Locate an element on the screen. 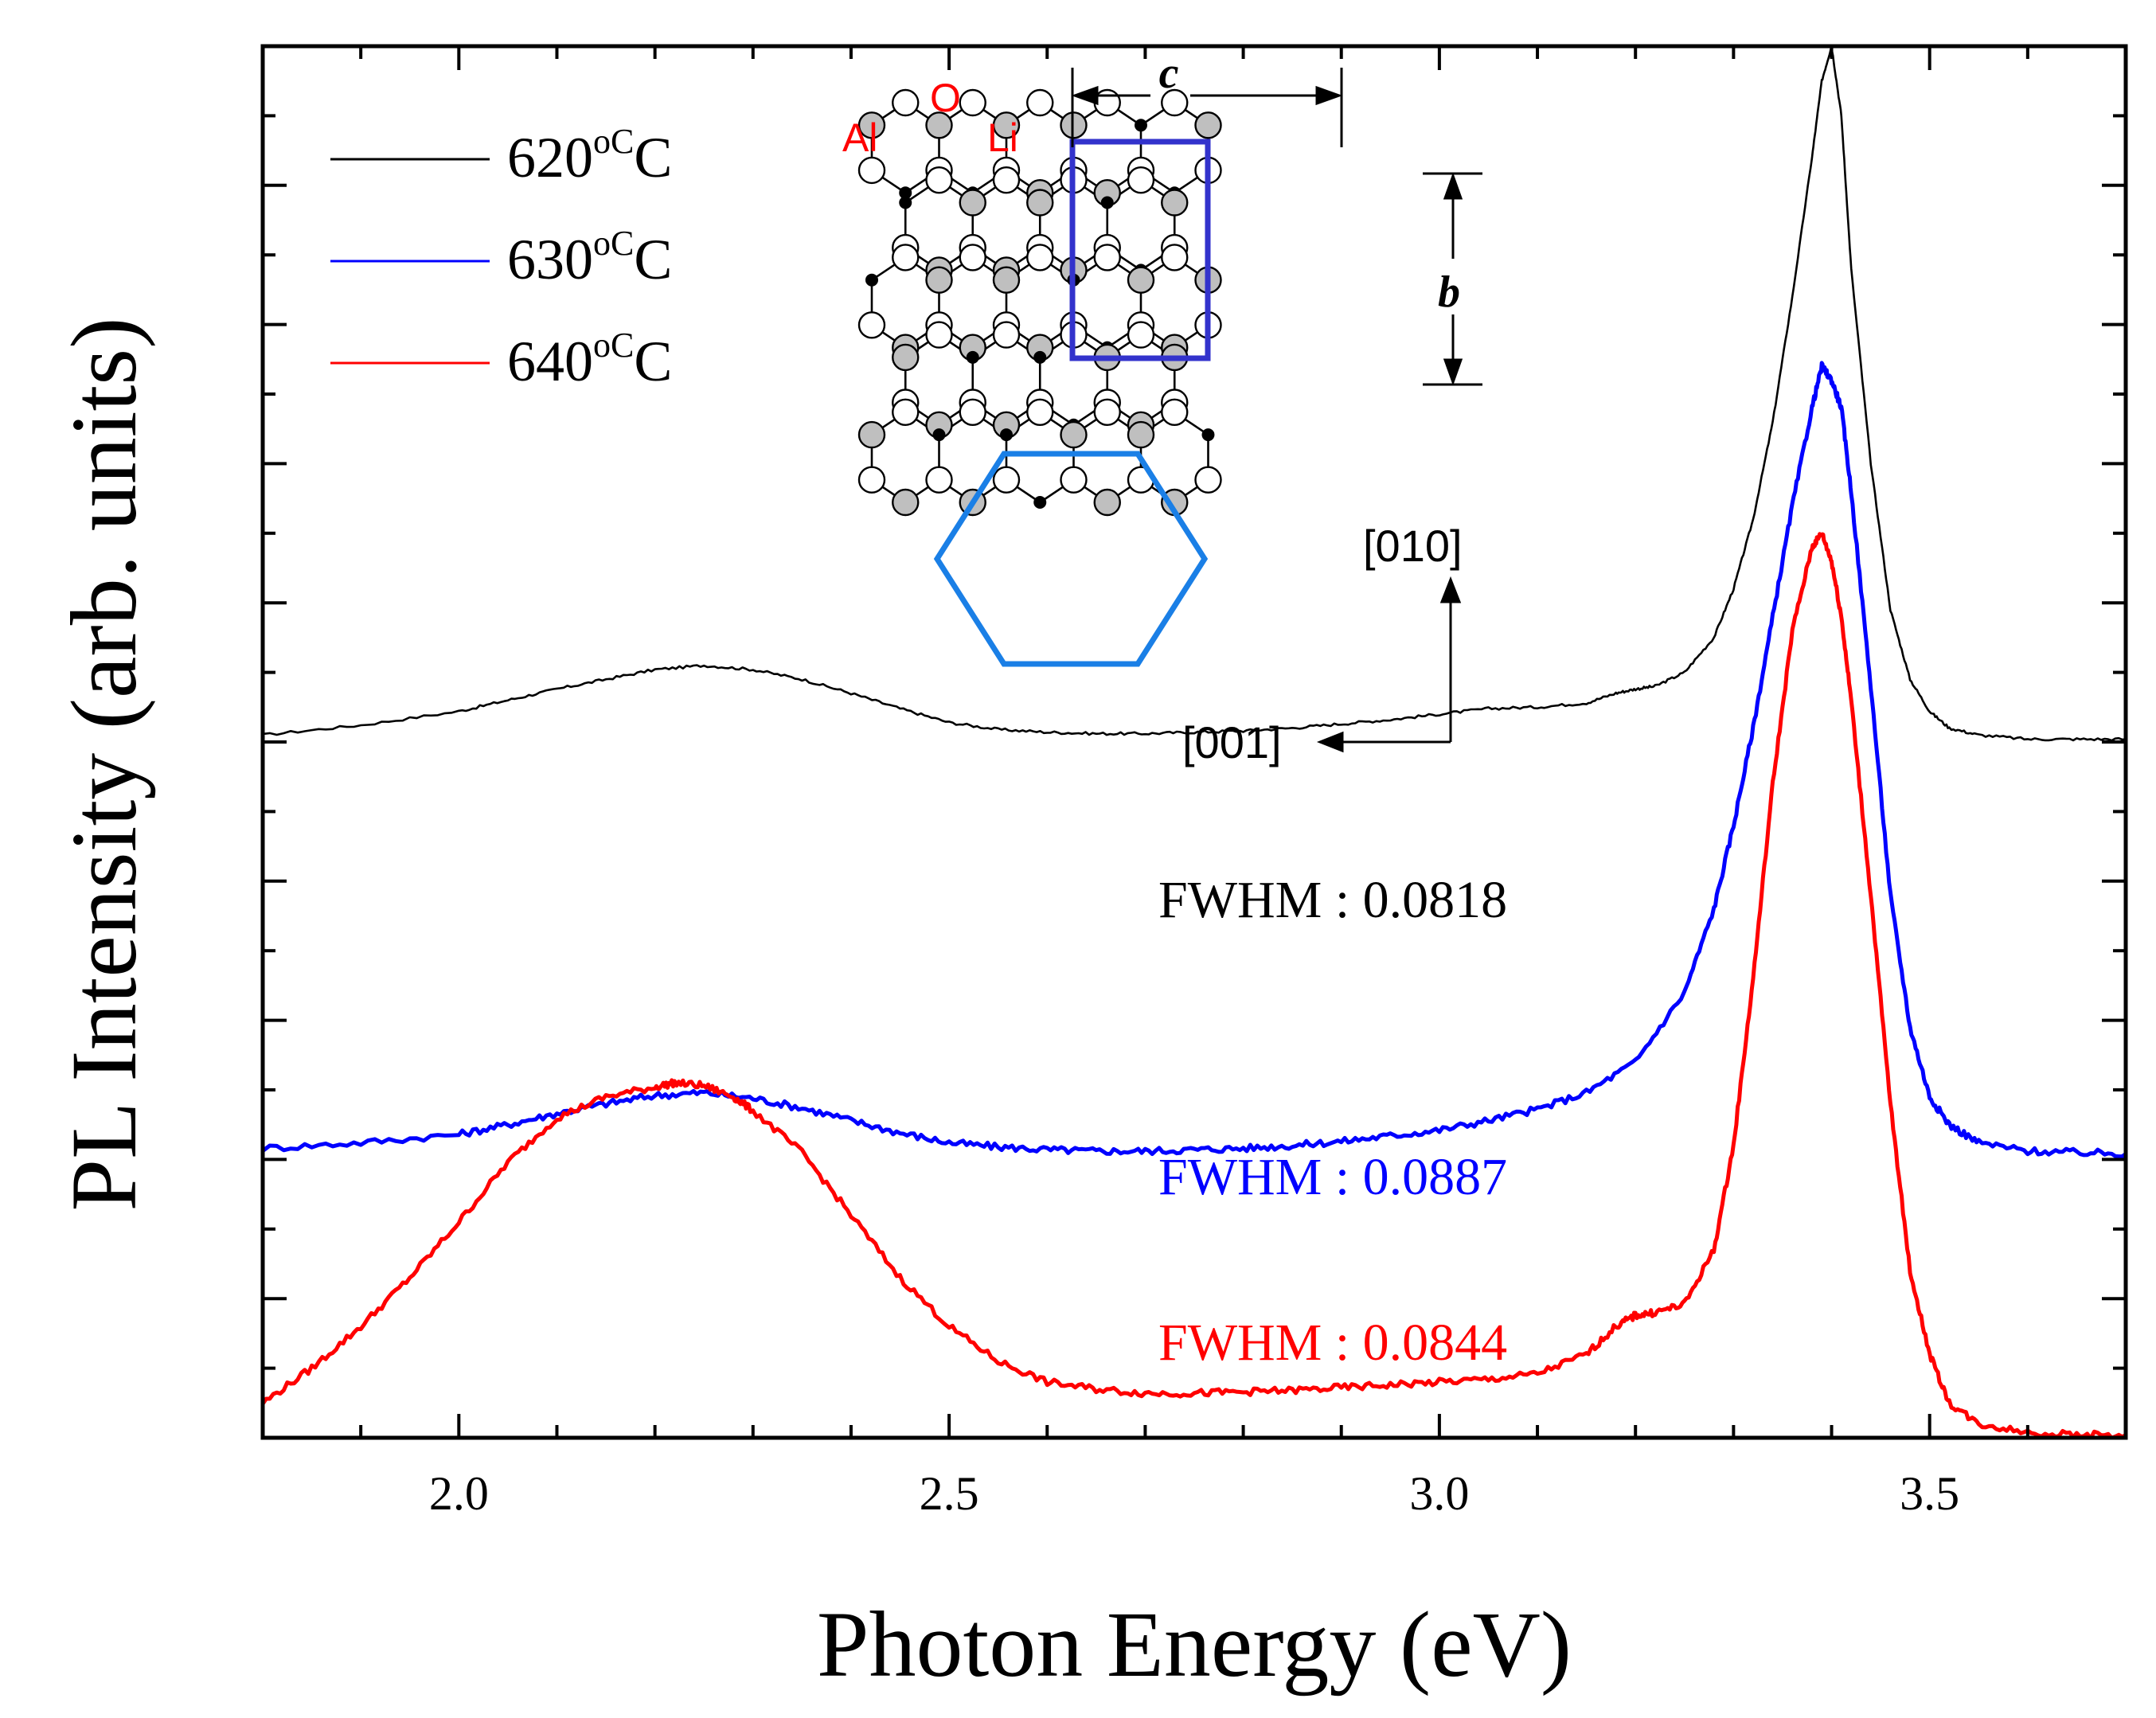 The image size is (2156, 1718). fwhm-annotation-640: FWHM : 0.0844 is located at coordinates (1332, 1343).